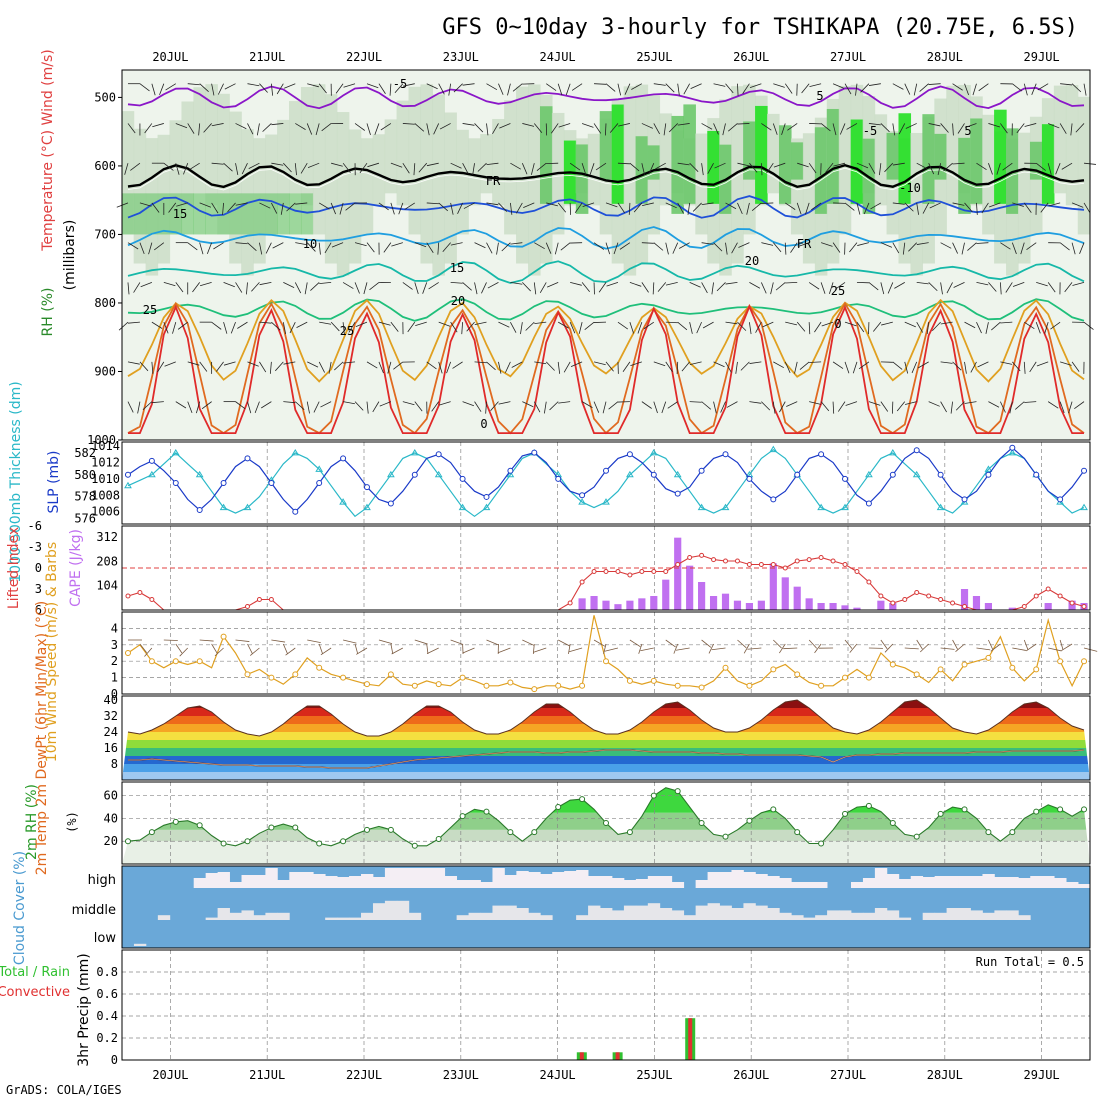 The height and width of the screenshot is (1100, 1100). What do you see at coordinates (105, 371) in the screenshot?
I see `y-tick-label: 900` at bounding box center [105, 371].